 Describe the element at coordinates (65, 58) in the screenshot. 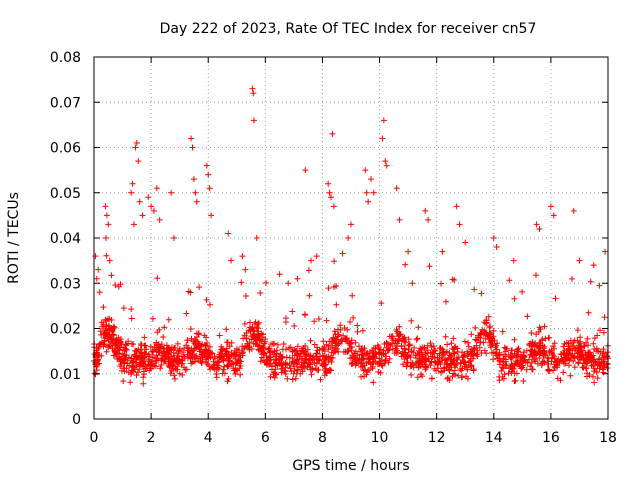

I see `y-tick-label: 0.08` at that location.